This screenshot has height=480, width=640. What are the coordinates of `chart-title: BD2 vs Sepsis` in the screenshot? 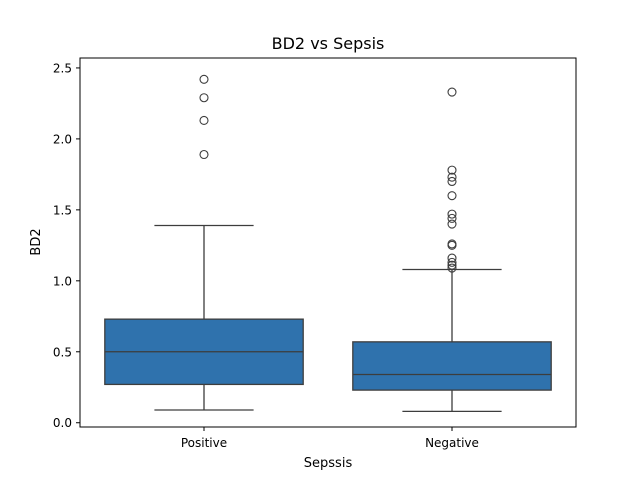 It's located at (328, 43).